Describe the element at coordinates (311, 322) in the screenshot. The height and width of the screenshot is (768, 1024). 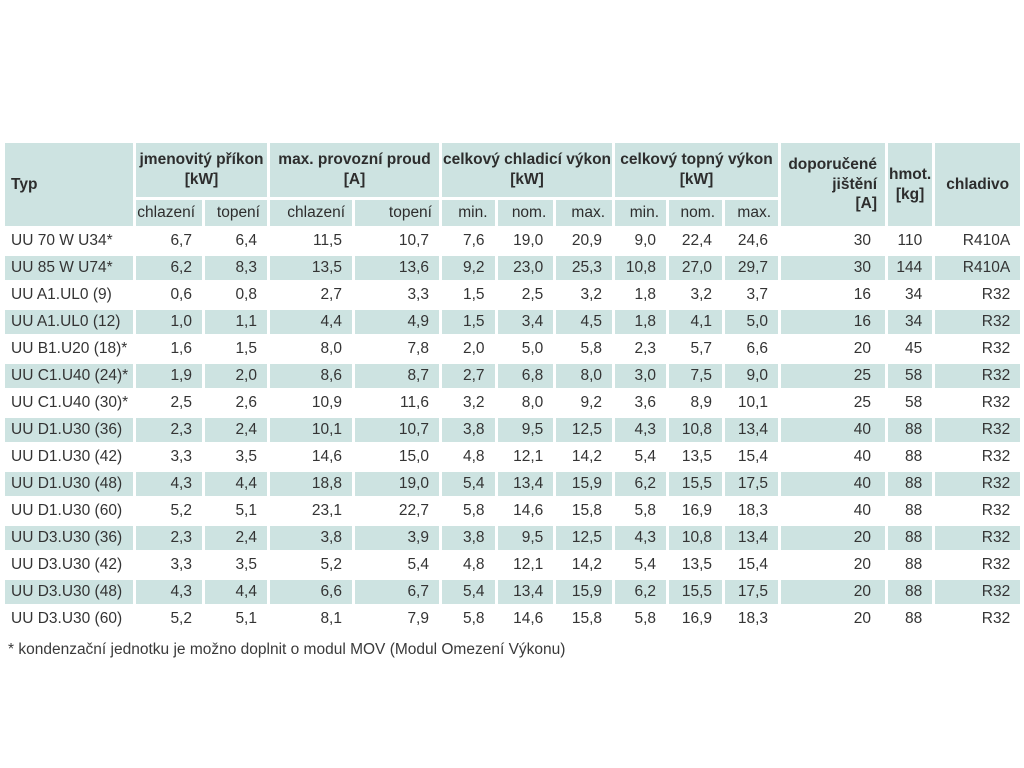
I see `value-cell: 4,4` at that location.